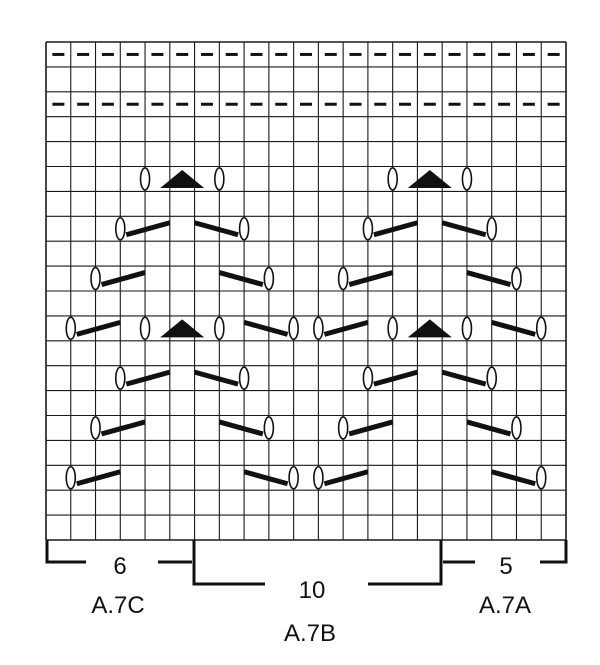 This screenshot has width=600, height=665. Describe the element at coordinates (117, 605) in the screenshot. I see `section-name-a7c: A.7C` at that location.